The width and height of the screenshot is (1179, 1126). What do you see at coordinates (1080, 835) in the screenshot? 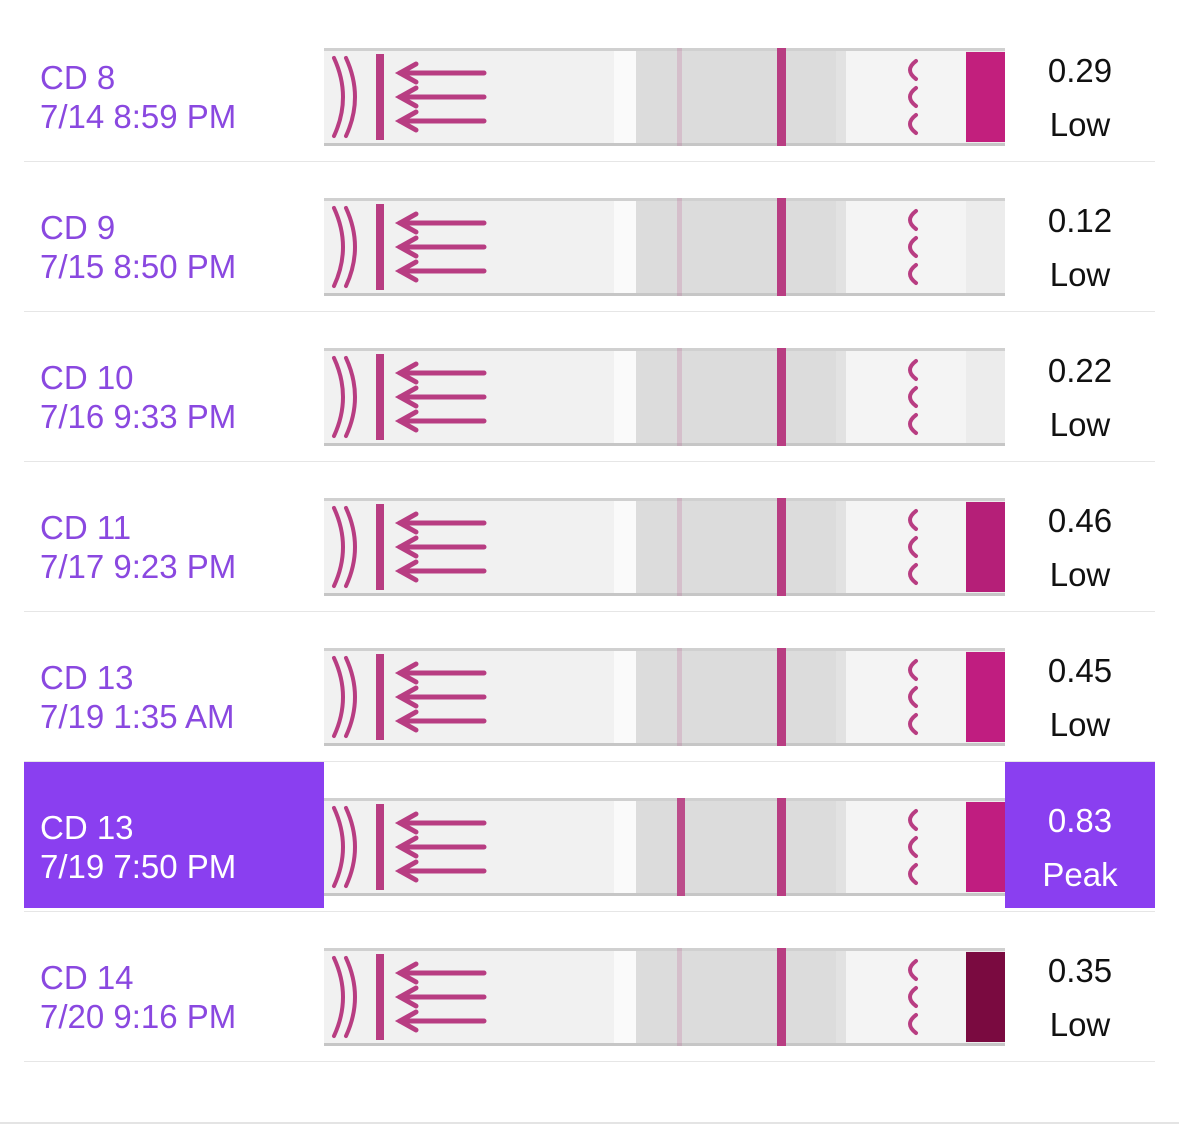
I see `row-right-cell: 0.83 Peak` at bounding box center [1080, 835].